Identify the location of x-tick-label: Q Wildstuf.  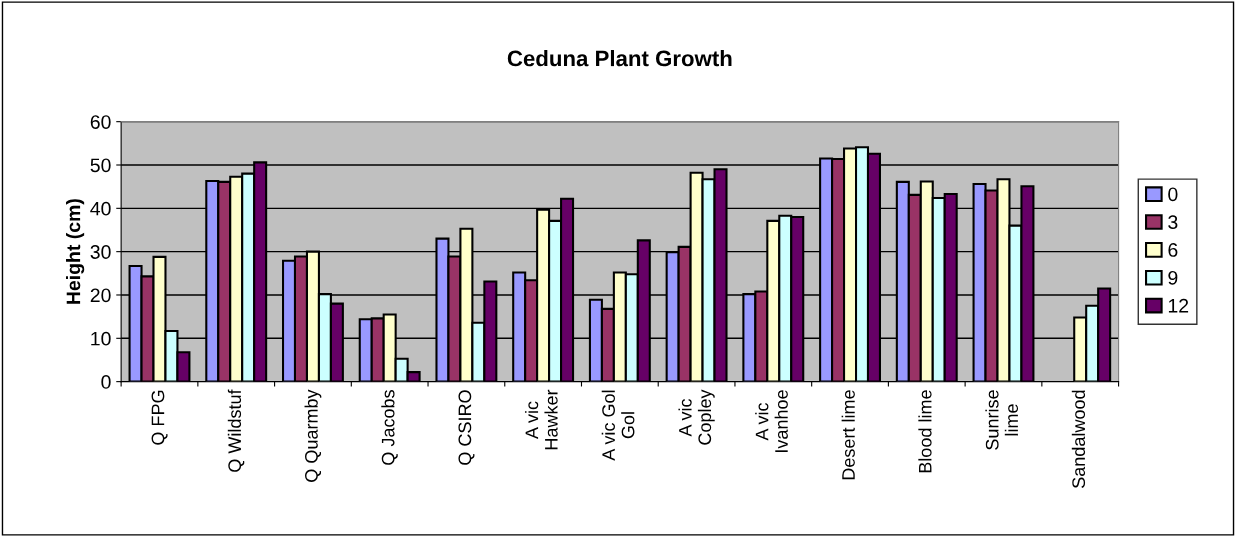
(236, 430).